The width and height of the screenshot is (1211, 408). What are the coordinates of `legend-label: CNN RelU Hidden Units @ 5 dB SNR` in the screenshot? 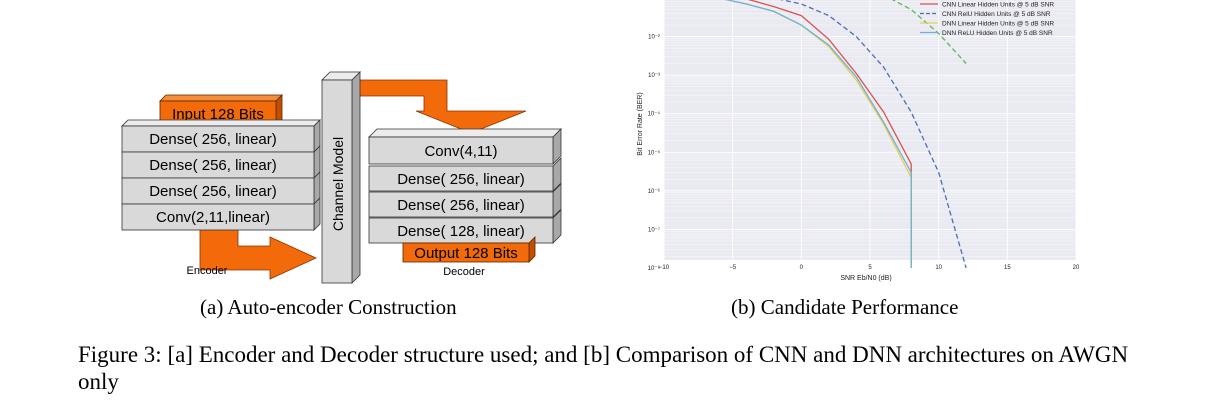 It's located at (996, 14).